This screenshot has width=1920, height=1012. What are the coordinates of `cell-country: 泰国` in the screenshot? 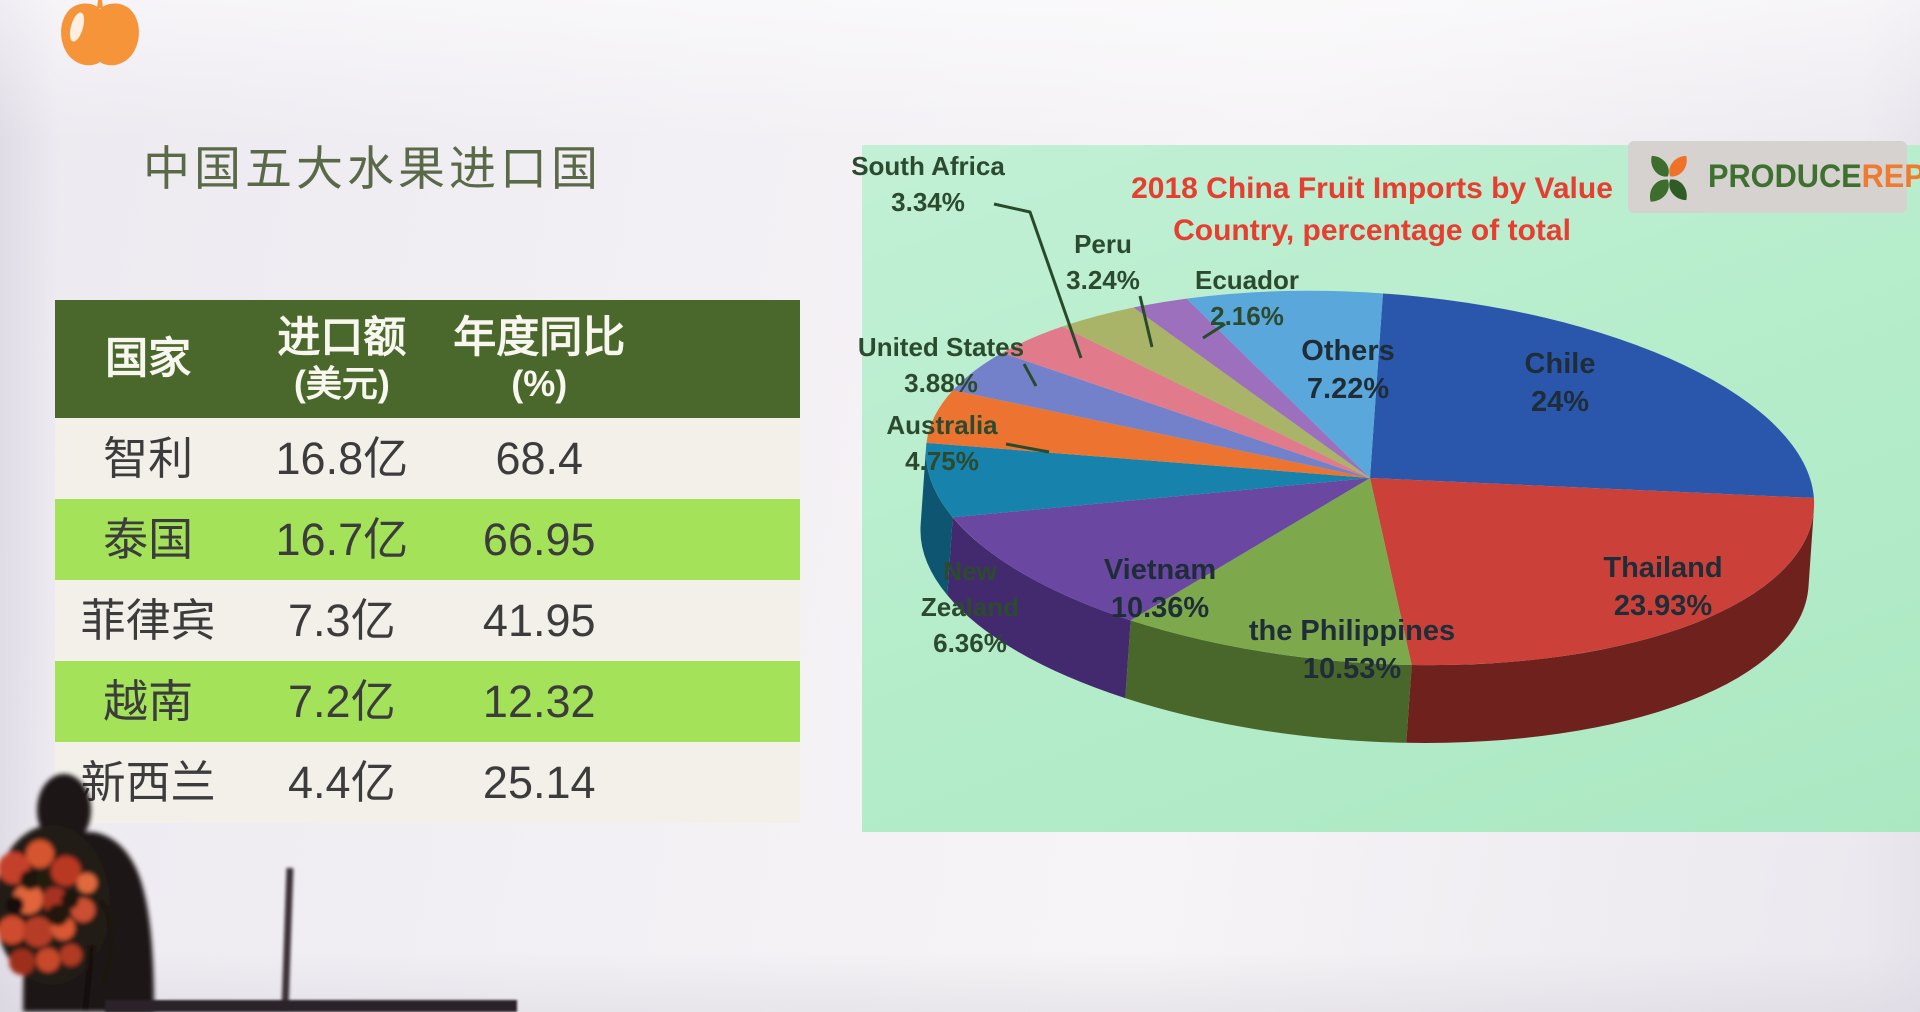 It's located at (148, 539).